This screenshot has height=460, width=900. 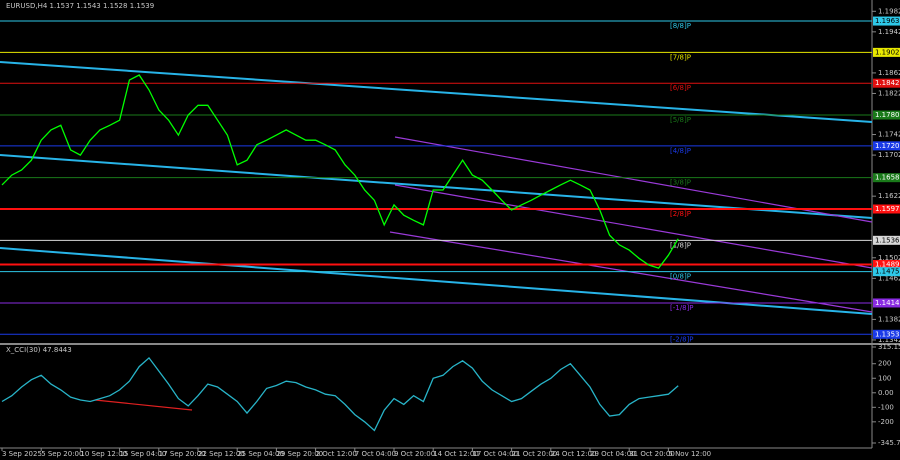 What do you see at coordinates (680, 183) in the screenshot?
I see `level-name: [3/8]P` at bounding box center [680, 183].